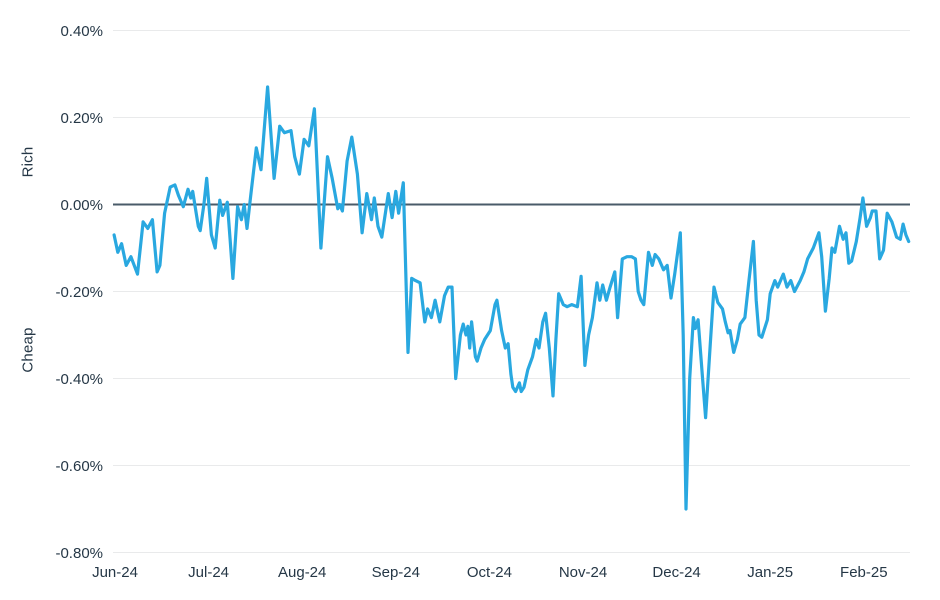 This screenshot has width=940, height=600. Describe the element at coordinates (28, 162) in the screenshot. I see `y-axis-label-rich: Rich` at that location.